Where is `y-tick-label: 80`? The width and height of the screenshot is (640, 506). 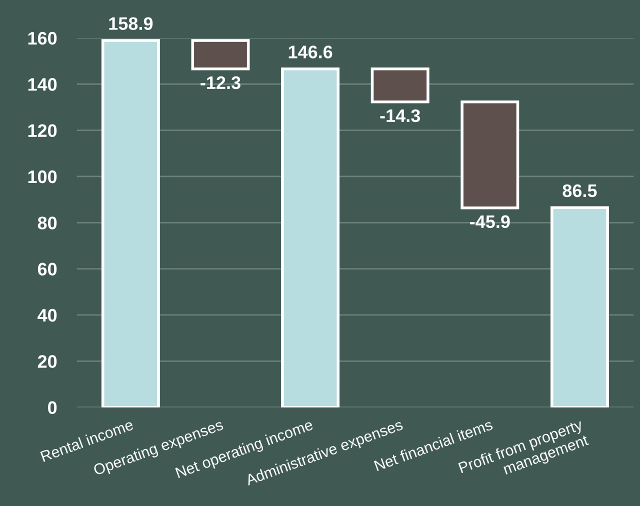 y-tick-label: 80 is located at coordinates (47, 223).